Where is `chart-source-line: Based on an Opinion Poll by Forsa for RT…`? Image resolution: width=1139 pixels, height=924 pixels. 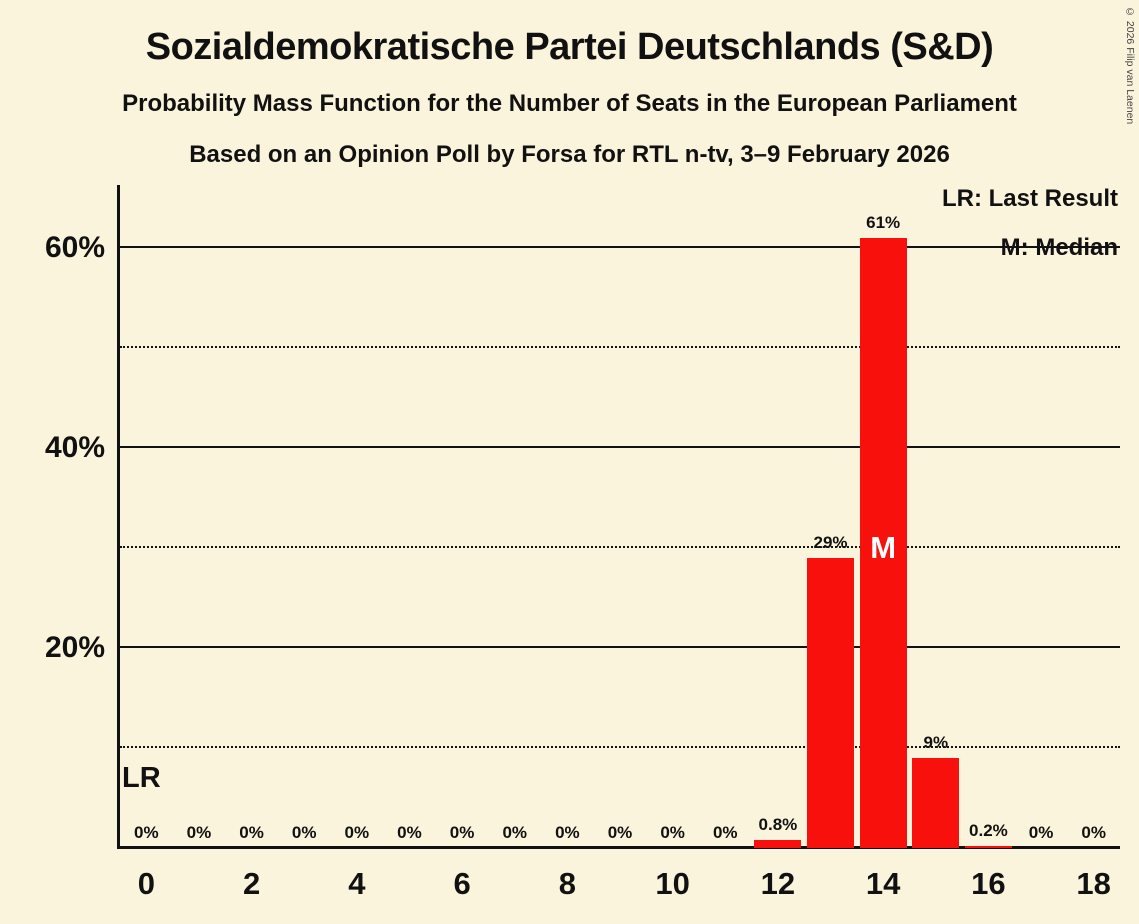 chart-source-line: Based on an Opinion Poll by Forsa for RT… is located at coordinates (569, 154).